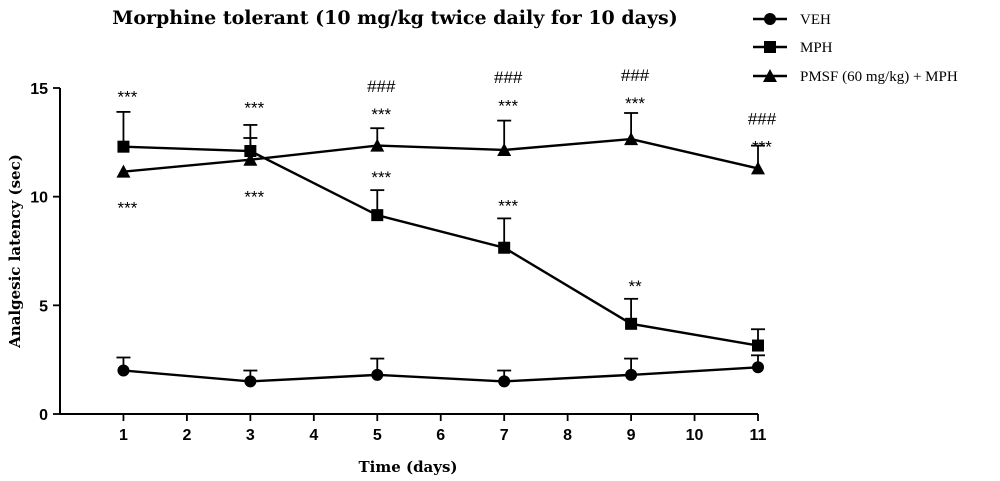  What do you see at coordinates (879, 77) in the screenshot?
I see `legend-label: PMSF (60 mg/kg) + MPH` at bounding box center [879, 77].